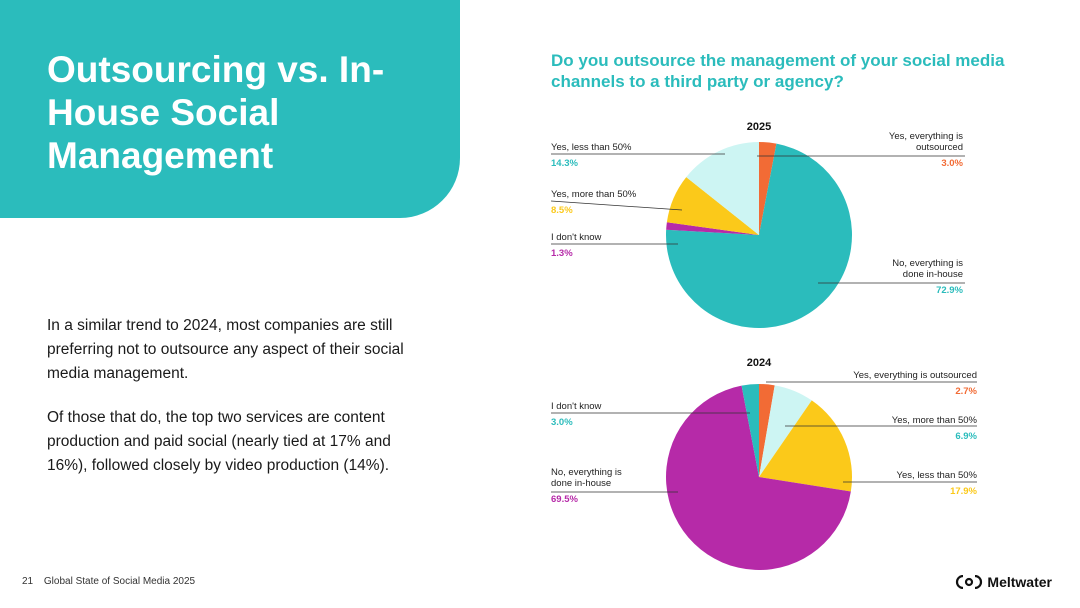 The image size is (1080, 608). What do you see at coordinates (966, 436) in the screenshot?
I see `pie-2024-value-yes-more-than-50: 6.9%` at bounding box center [966, 436].